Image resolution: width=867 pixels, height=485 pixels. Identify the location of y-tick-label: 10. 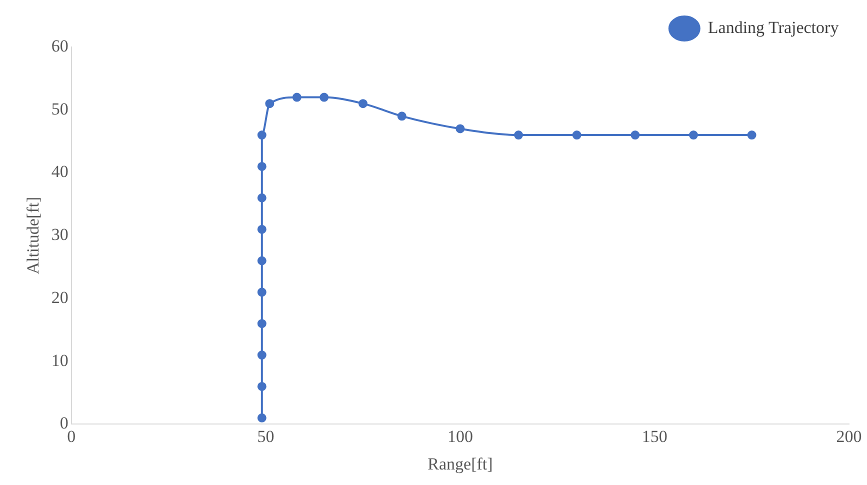
(59, 360).